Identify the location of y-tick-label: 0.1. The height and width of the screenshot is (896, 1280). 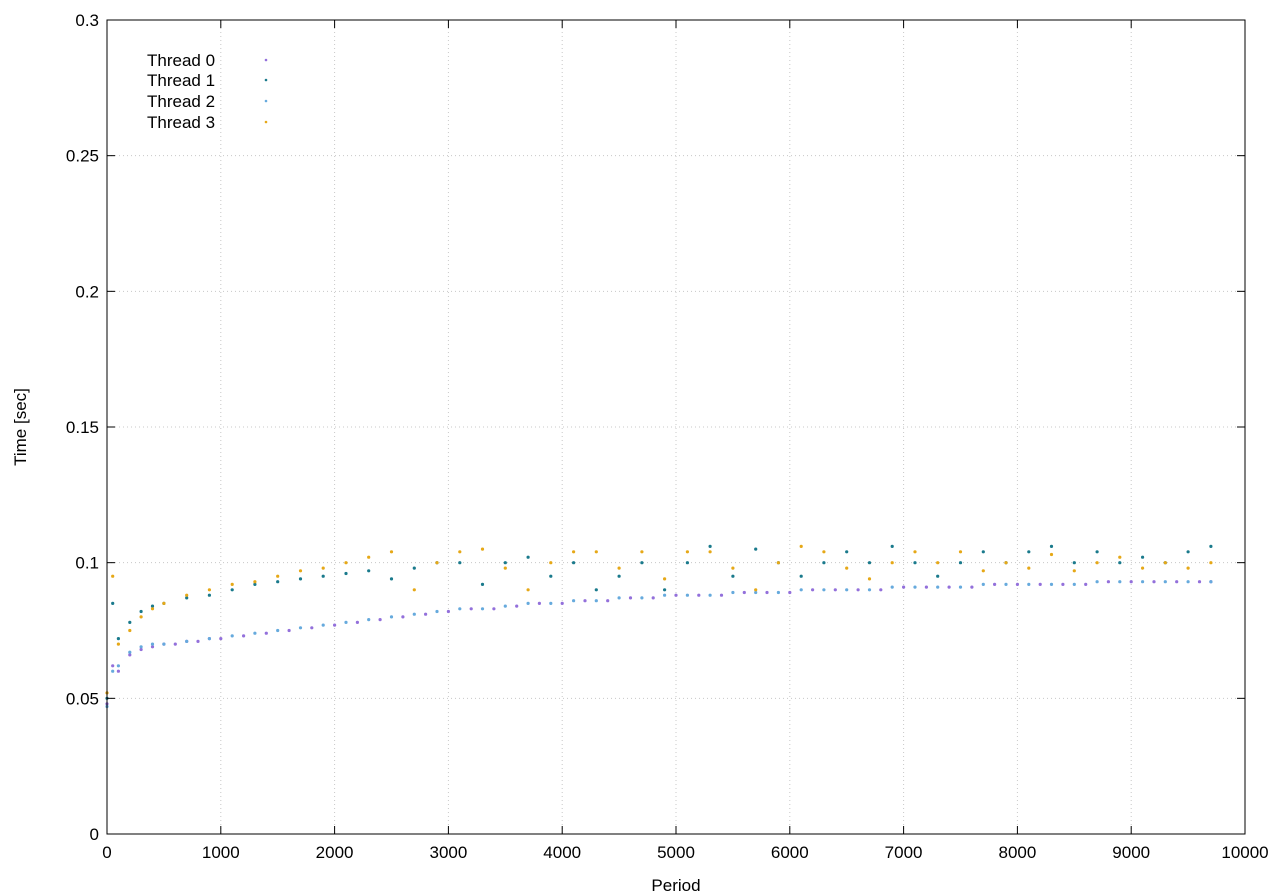
(87, 563).